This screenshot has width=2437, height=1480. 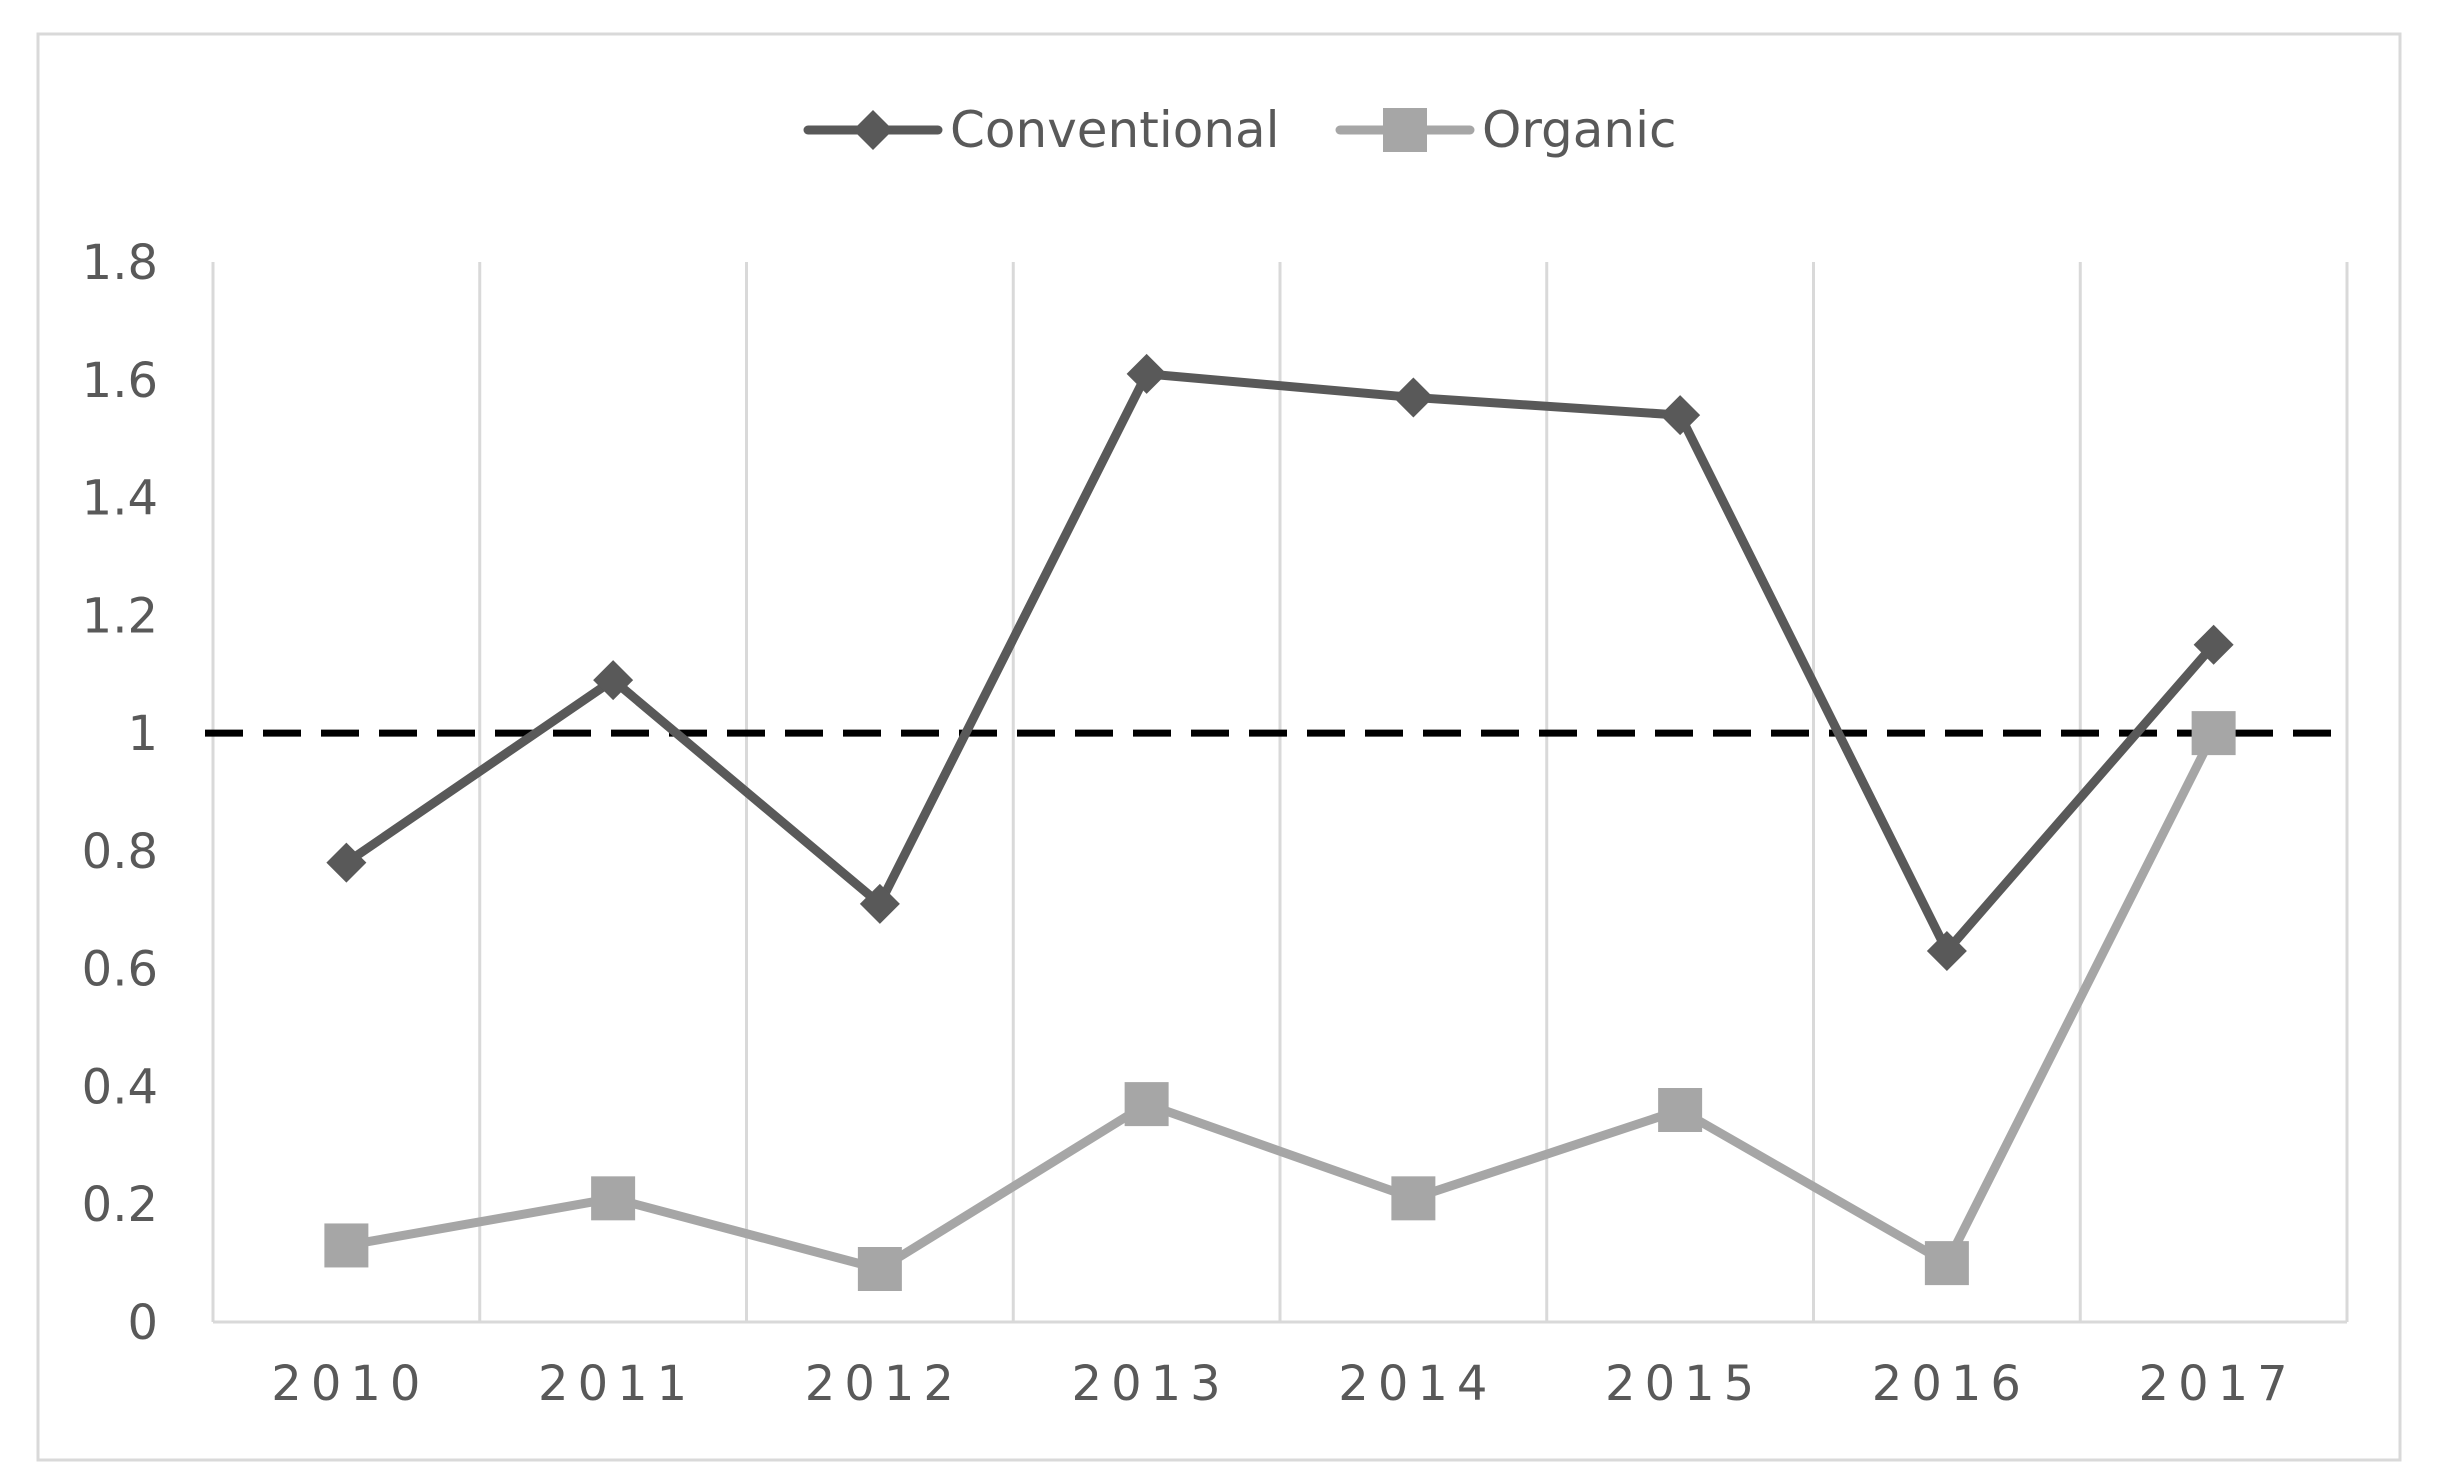 What do you see at coordinates (120, 499) in the screenshot?
I see `y-tick-label: 1.4` at bounding box center [120, 499].